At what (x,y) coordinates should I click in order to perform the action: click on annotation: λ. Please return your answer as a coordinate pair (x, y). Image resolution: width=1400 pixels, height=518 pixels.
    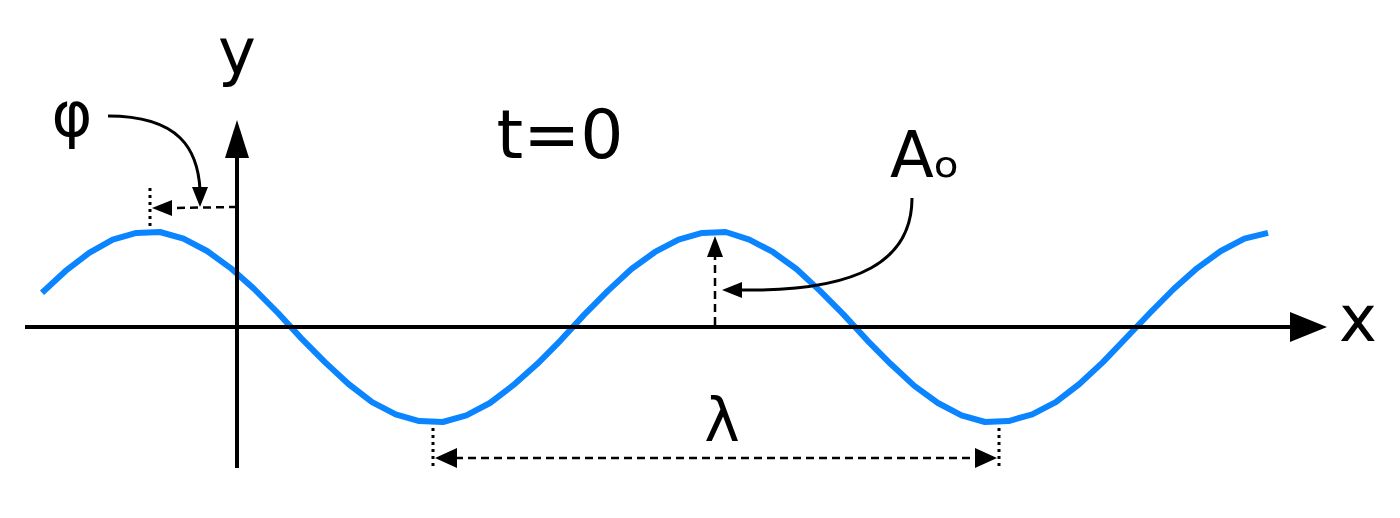
    Looking at the image, I should click on (722, 420).